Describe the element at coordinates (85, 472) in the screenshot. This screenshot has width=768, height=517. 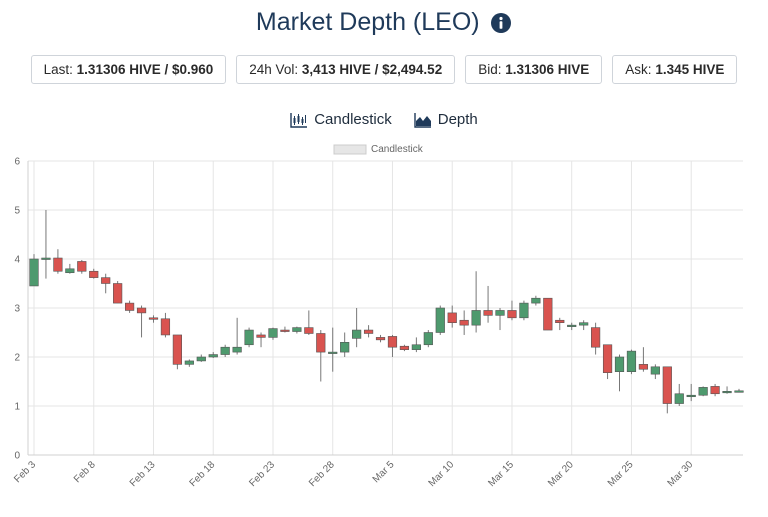
I see `x-tick-label: Feb 8` at that location.